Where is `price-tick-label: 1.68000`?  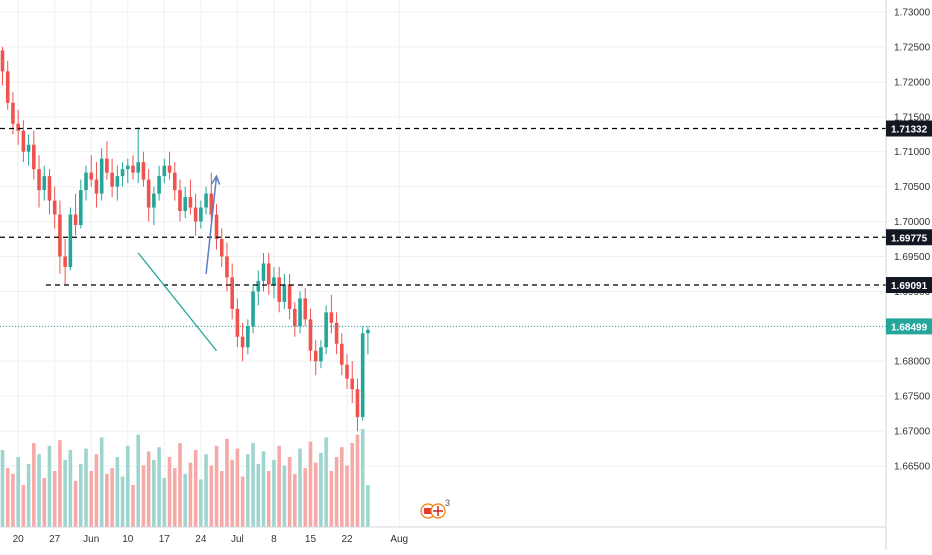
price-tick-label: 1.68000 is located at coordinates (912, 362).